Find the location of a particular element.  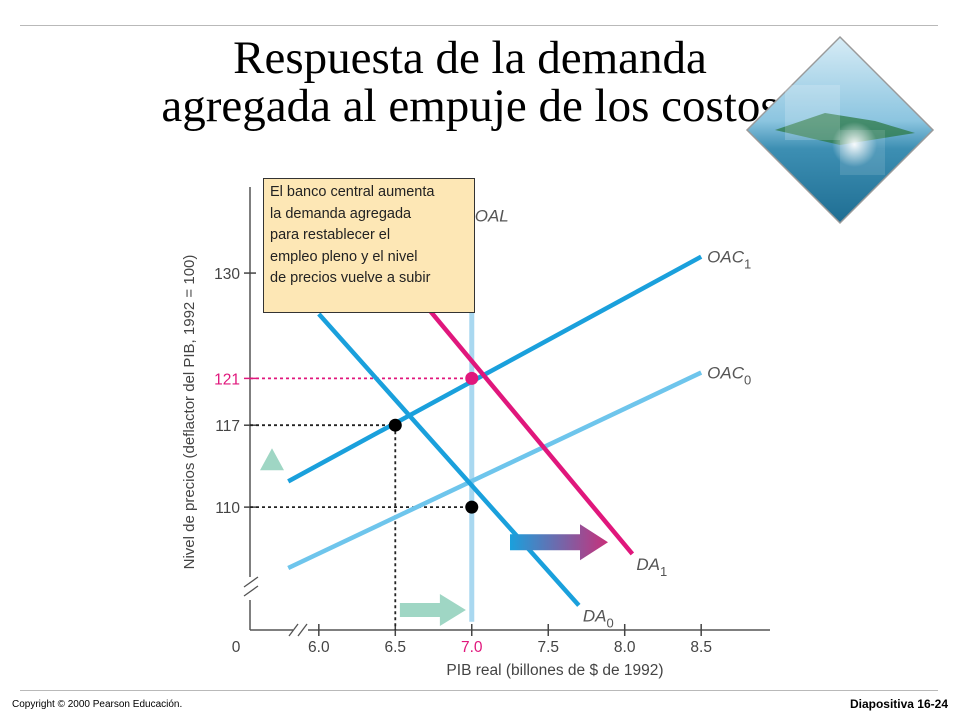

annotation-line: para restablecer el is located at coordinates (330, 235).